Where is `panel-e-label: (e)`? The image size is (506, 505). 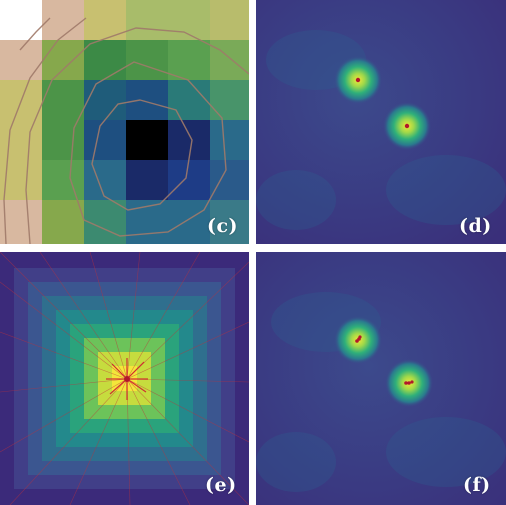 panel-e-label: (e) is located at coordinates (221, 485).